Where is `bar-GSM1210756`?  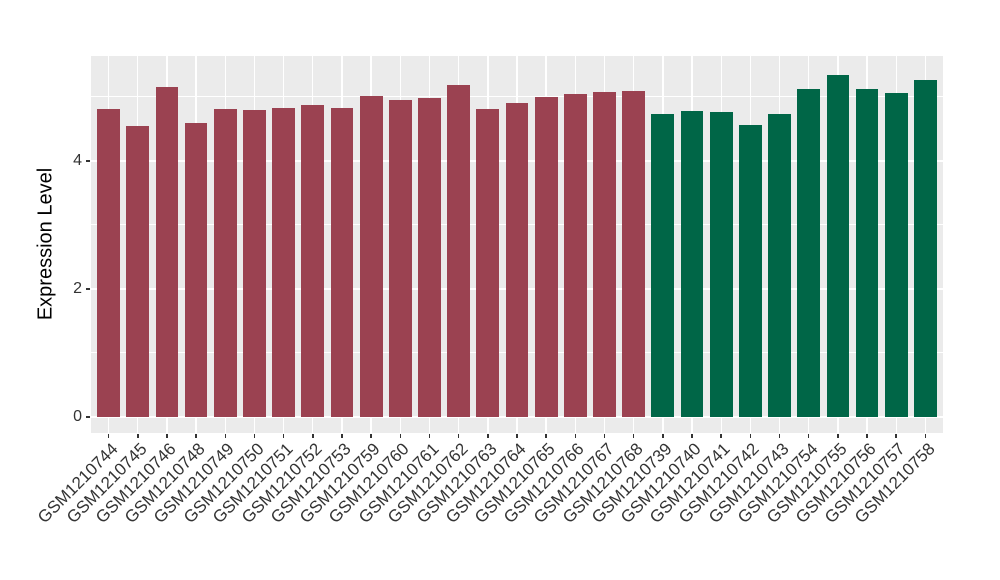
bar-GSM1210756 is located at coordinates (867, 252).